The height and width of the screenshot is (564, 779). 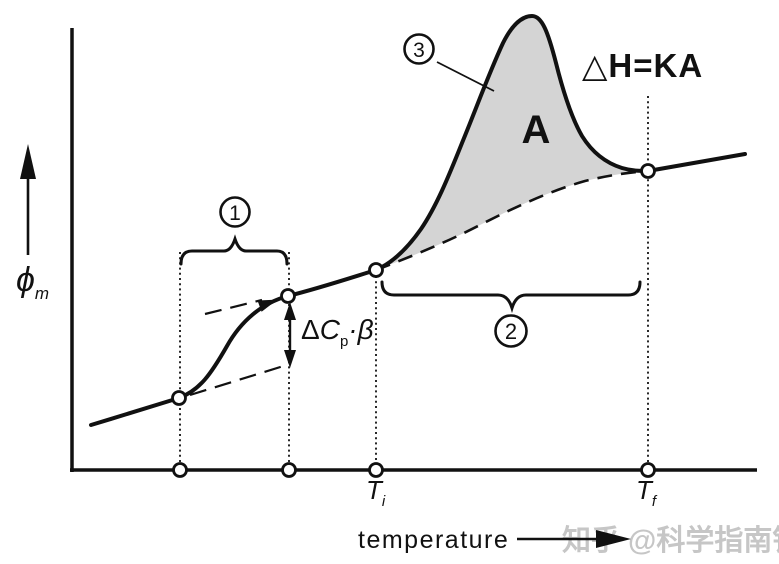 What do you see at coordinates (32, 282) in the screenshot?
I see `y-axis-label: ϕm` at bounding box center [32, 282].